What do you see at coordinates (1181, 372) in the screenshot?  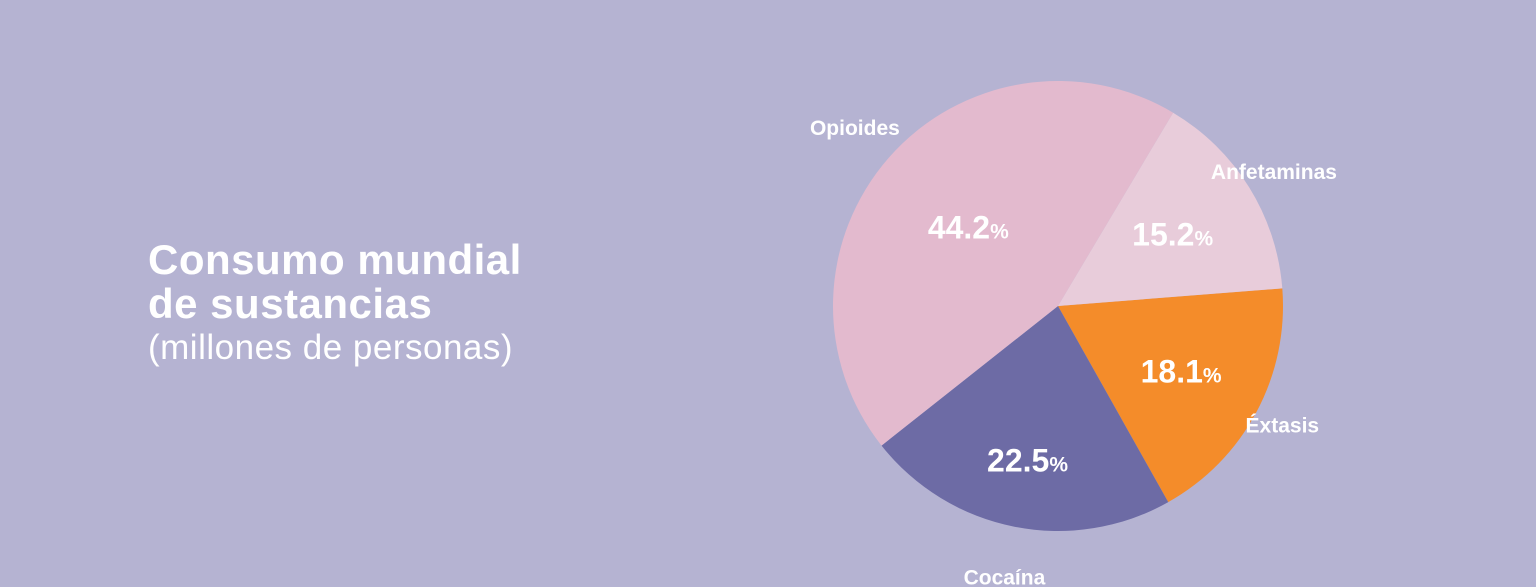 I see `slice-percent-label: 18.1%` at bounding box center [1181, 372].